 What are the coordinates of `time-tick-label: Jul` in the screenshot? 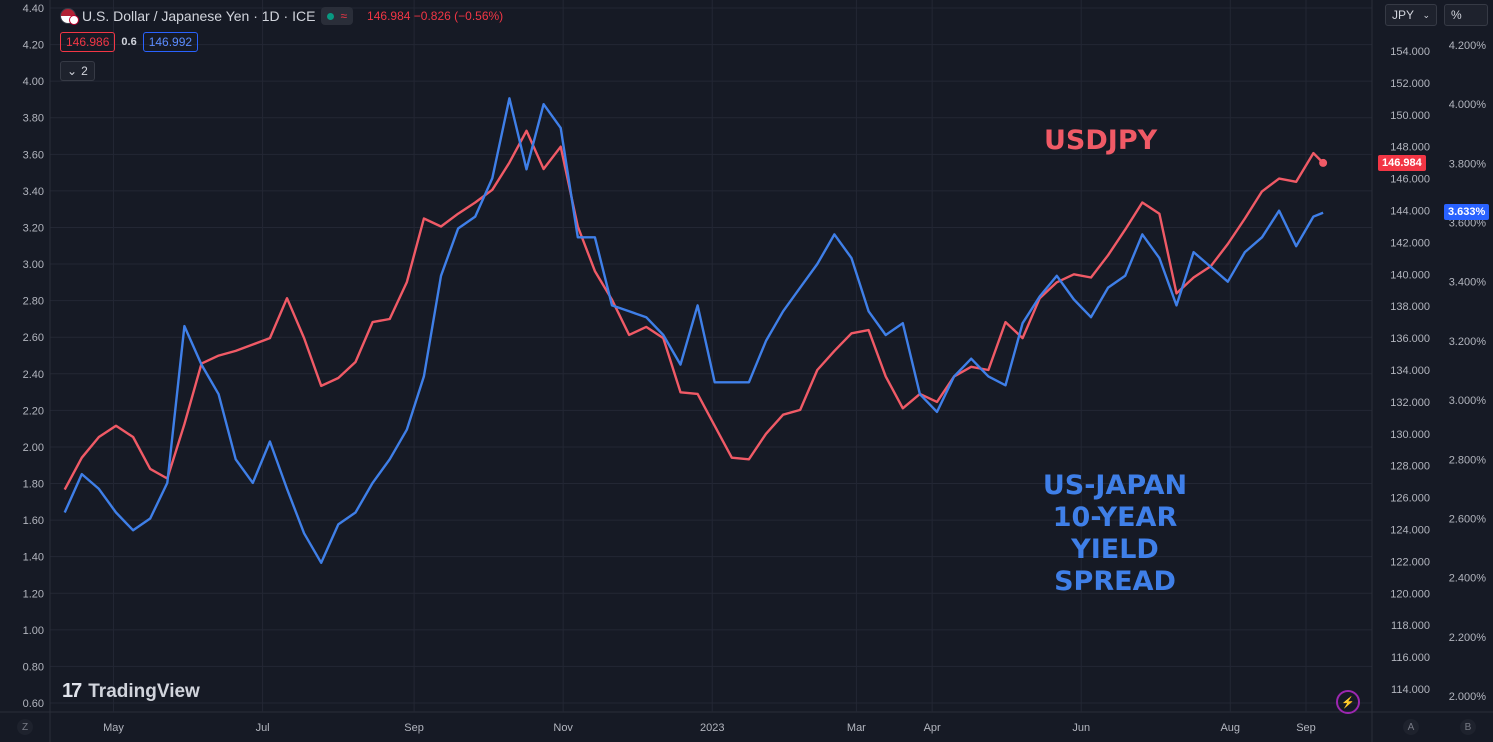 It's located at (263, 728).